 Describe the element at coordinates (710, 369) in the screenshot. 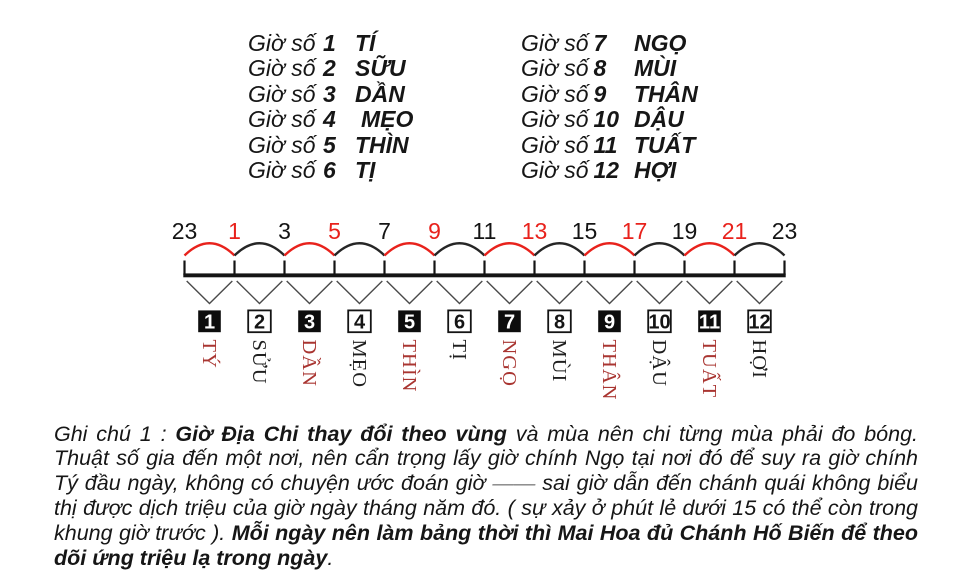

I see `svg-text: TUẤT` at that location.